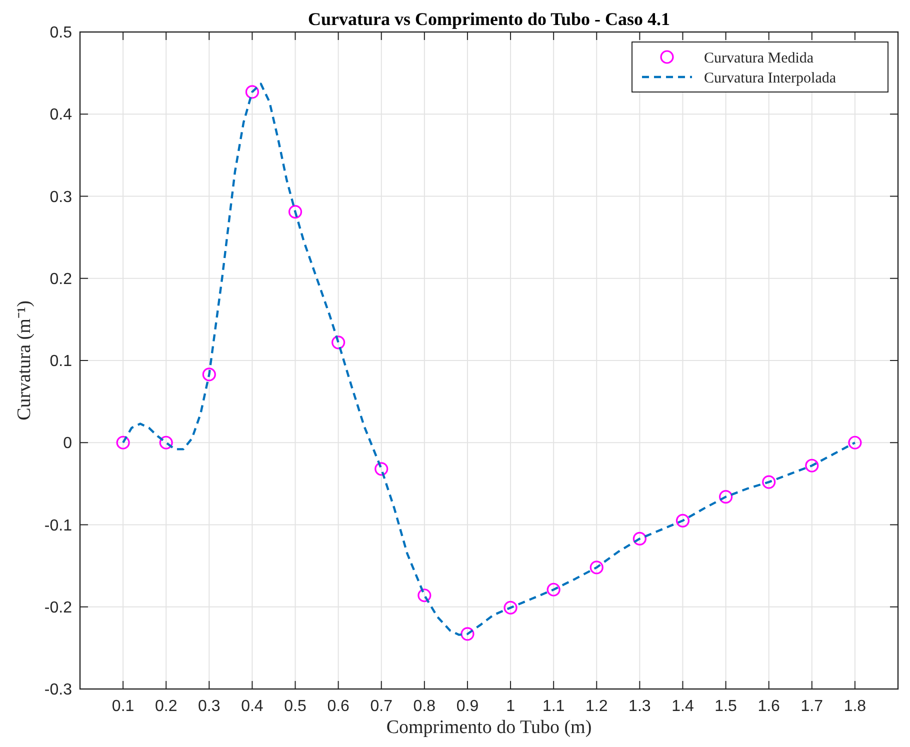 The height and width of the screenshot is (747, 910). Describe the element at coordinates (295, 706) in the screenshot. I see `x-tick-label: 0.5` at that location.